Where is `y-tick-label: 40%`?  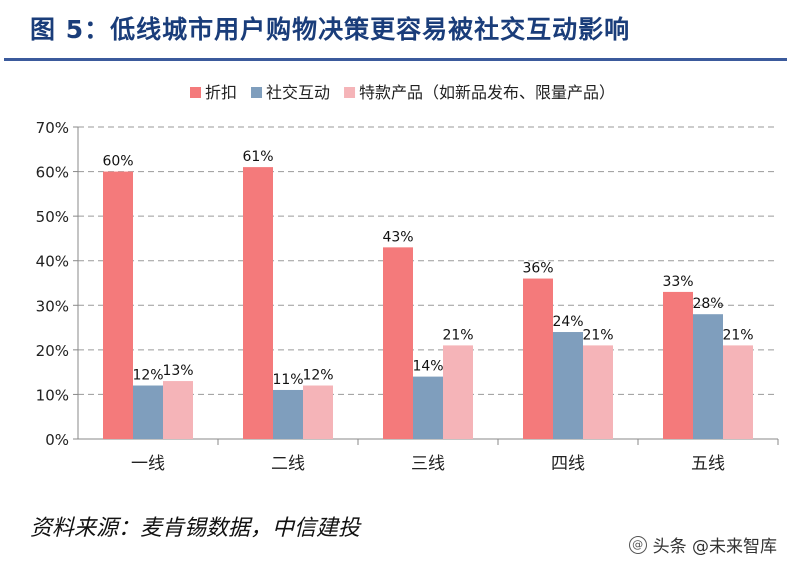
y-tick-label: 40% is located at coordinates (52, 262).